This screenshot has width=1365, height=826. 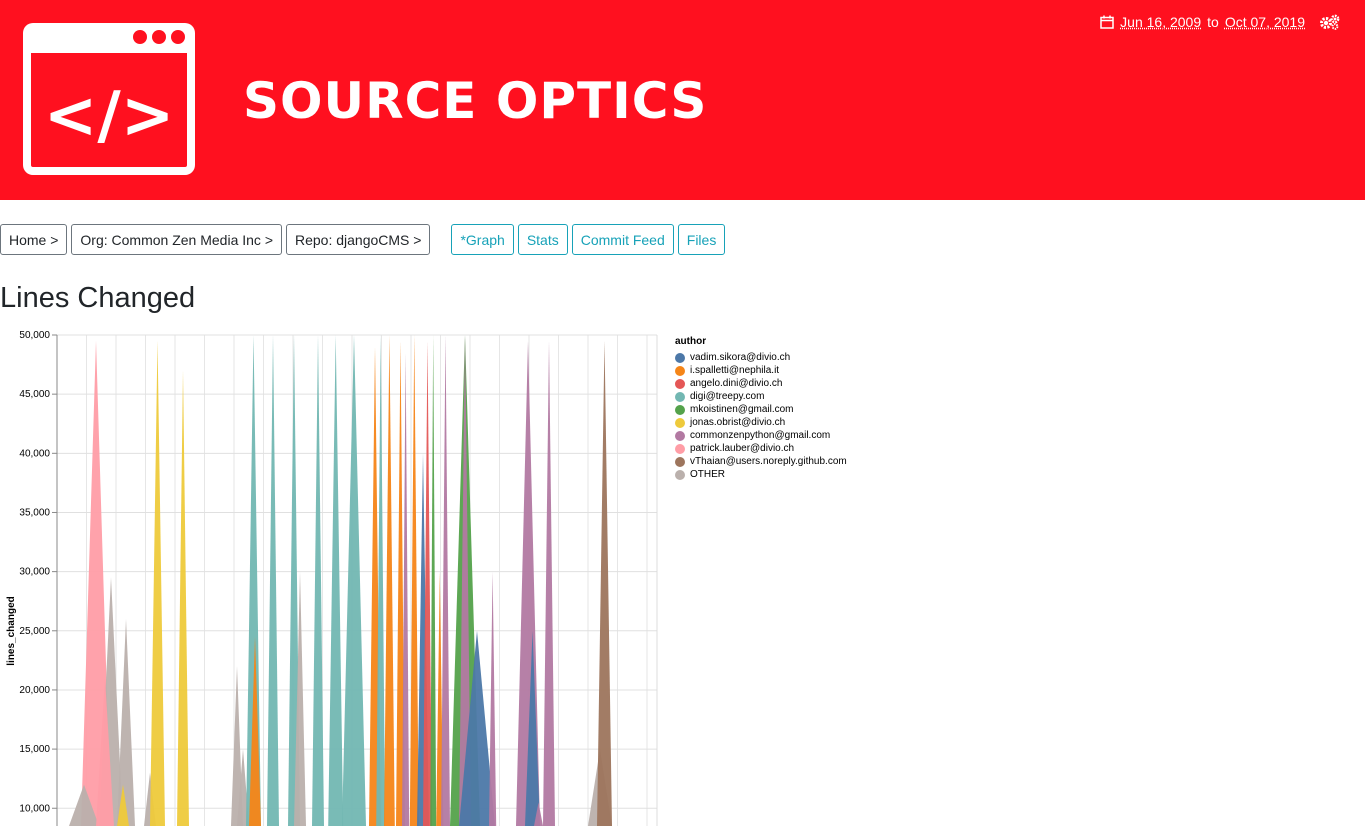 I want to click on calendar-icon, so click(x=1107, y=22).